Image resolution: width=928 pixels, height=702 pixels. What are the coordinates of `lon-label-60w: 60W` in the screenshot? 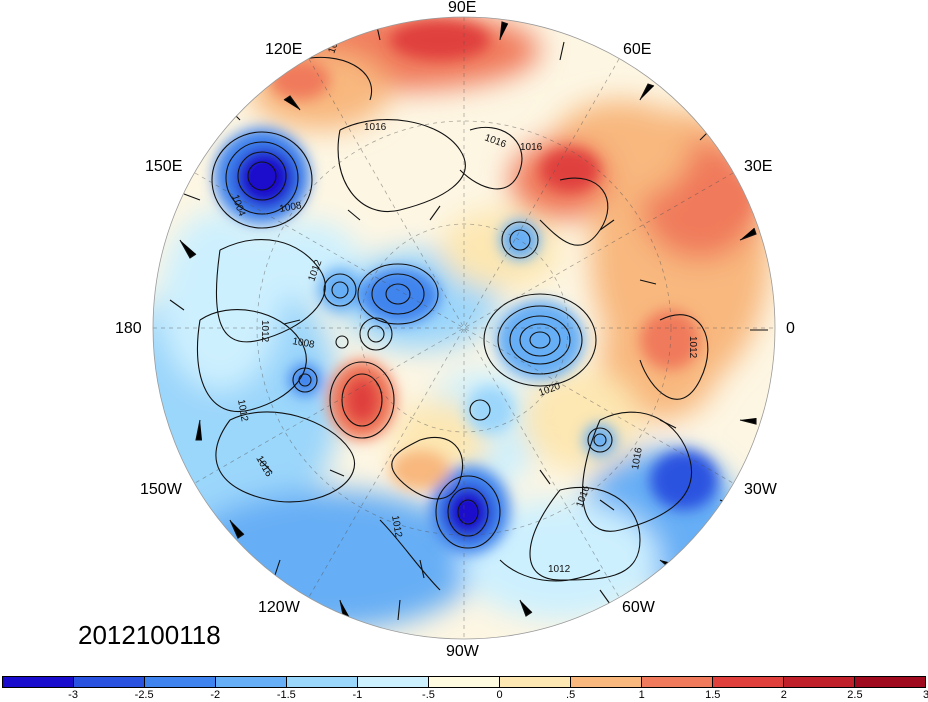 It's located at (638, 607).